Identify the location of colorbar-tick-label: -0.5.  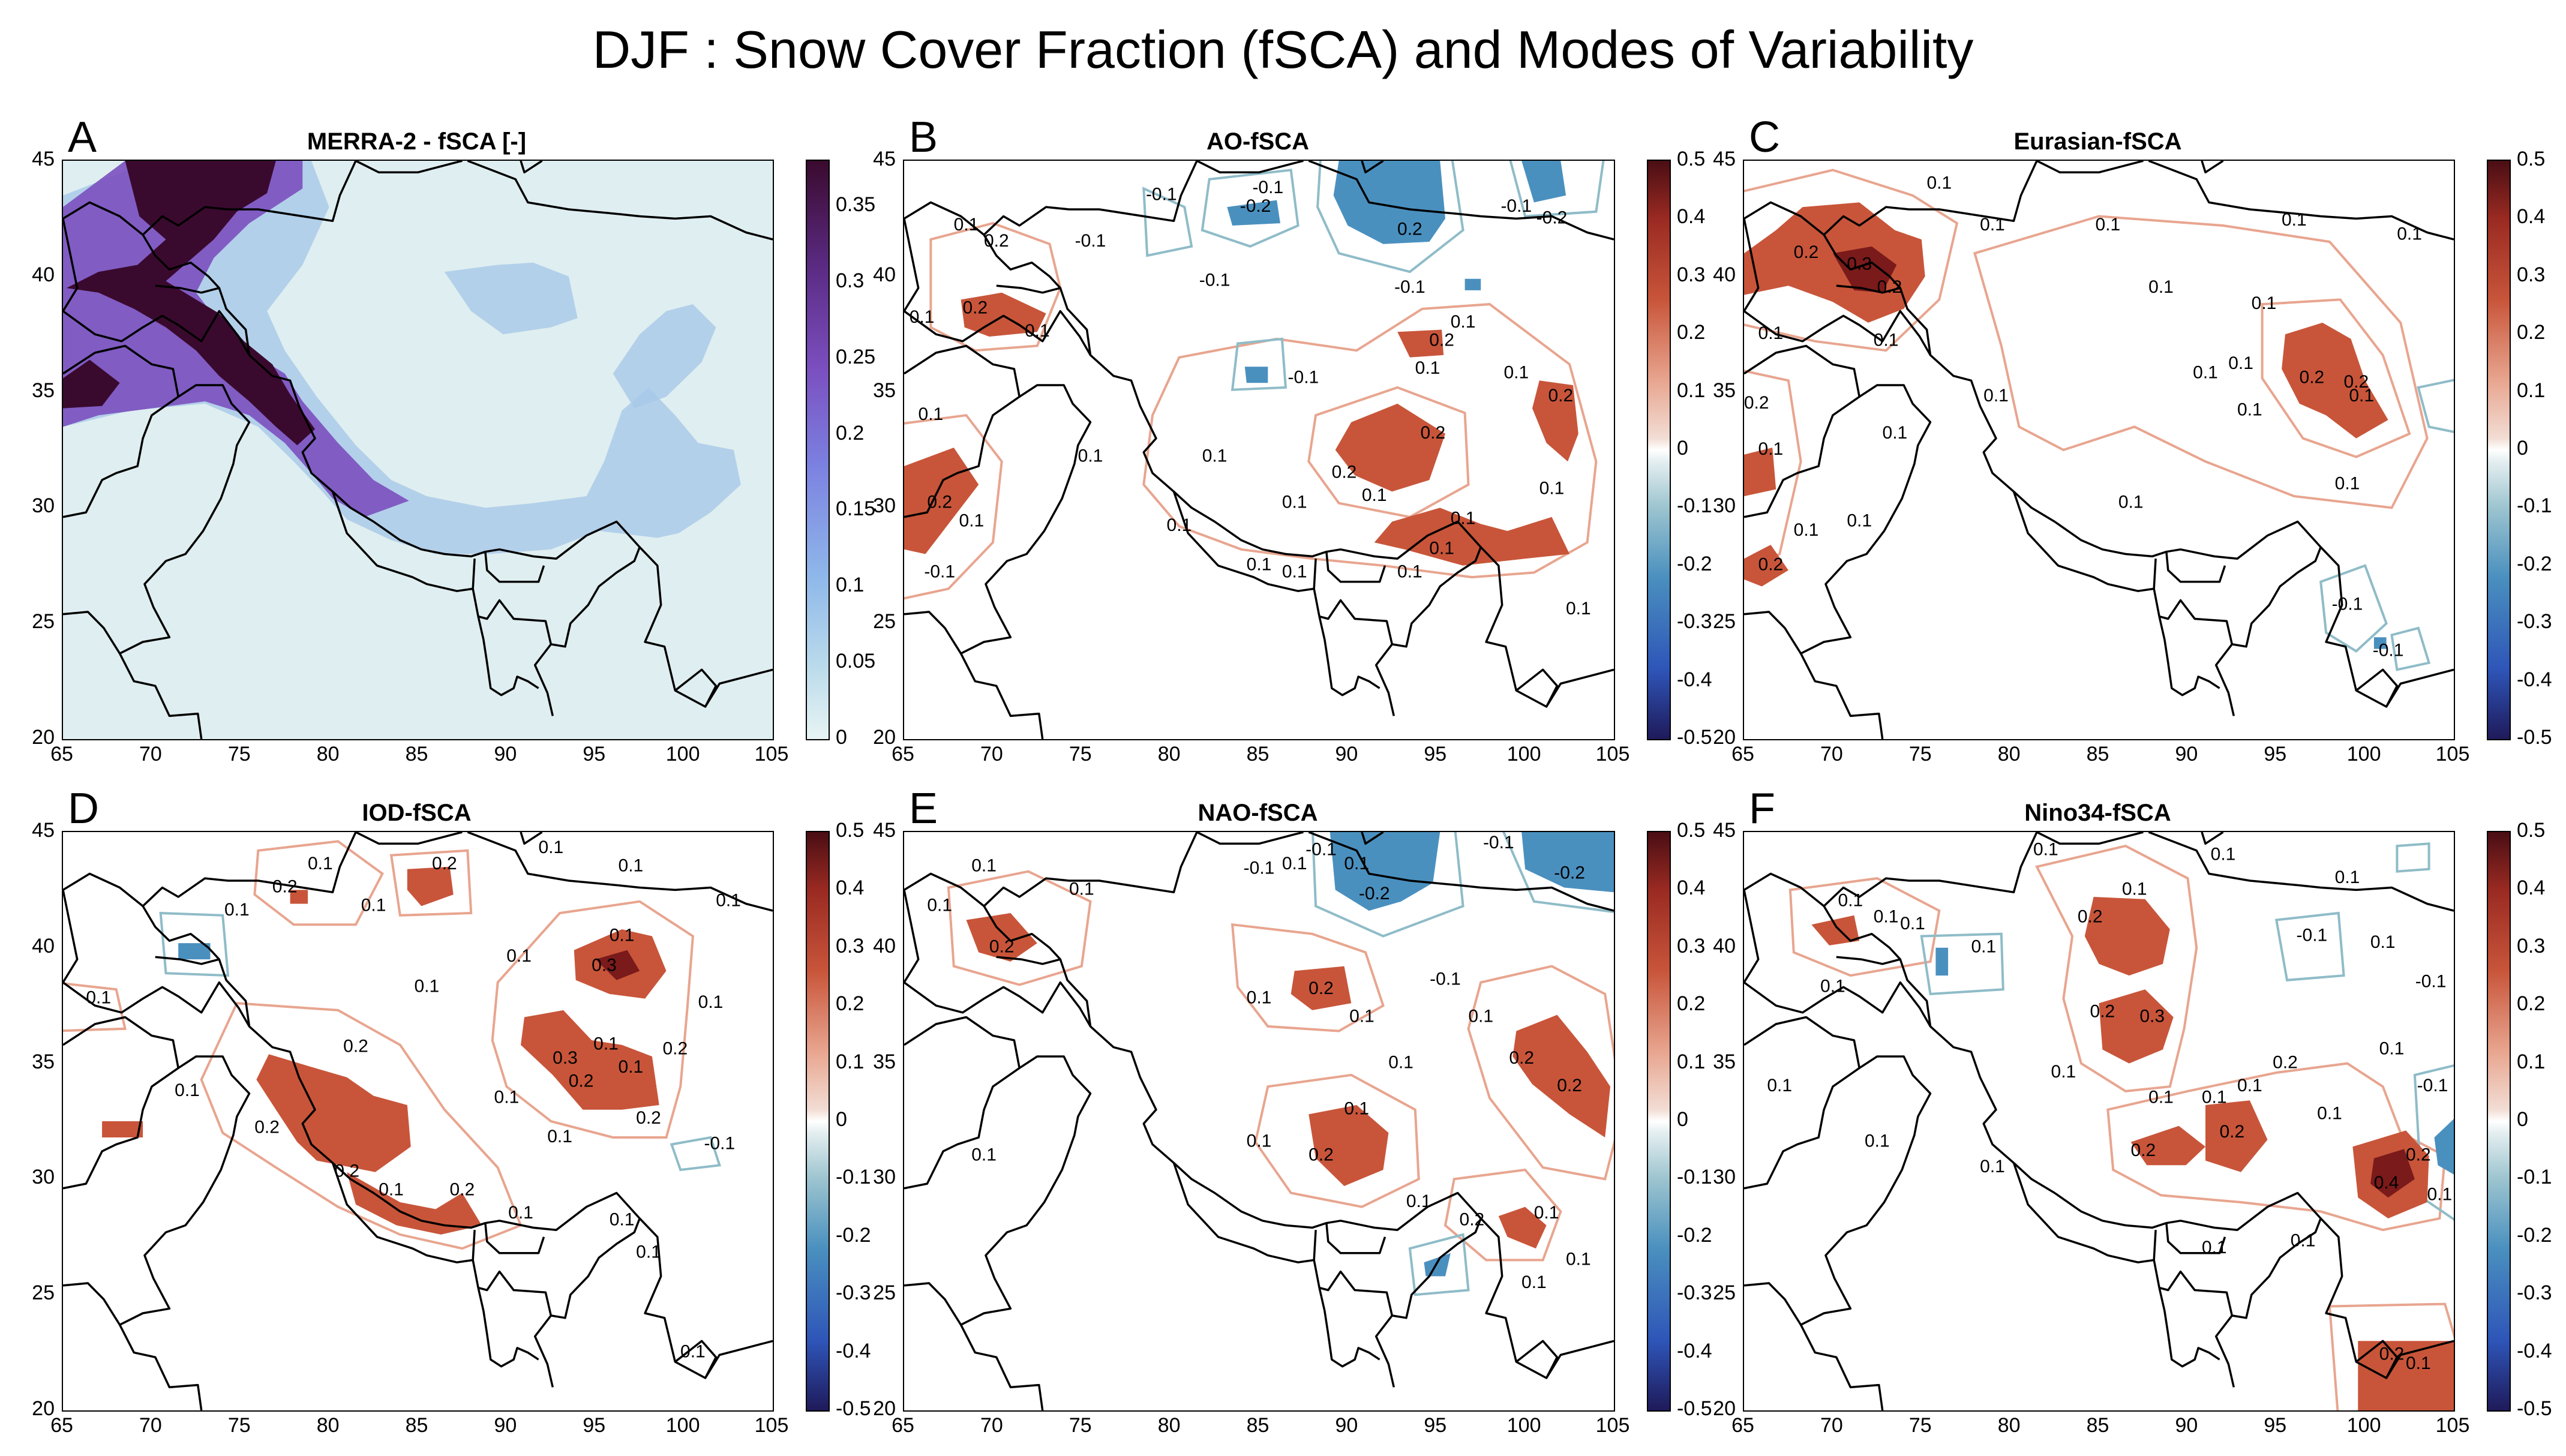
(1694, 1409).